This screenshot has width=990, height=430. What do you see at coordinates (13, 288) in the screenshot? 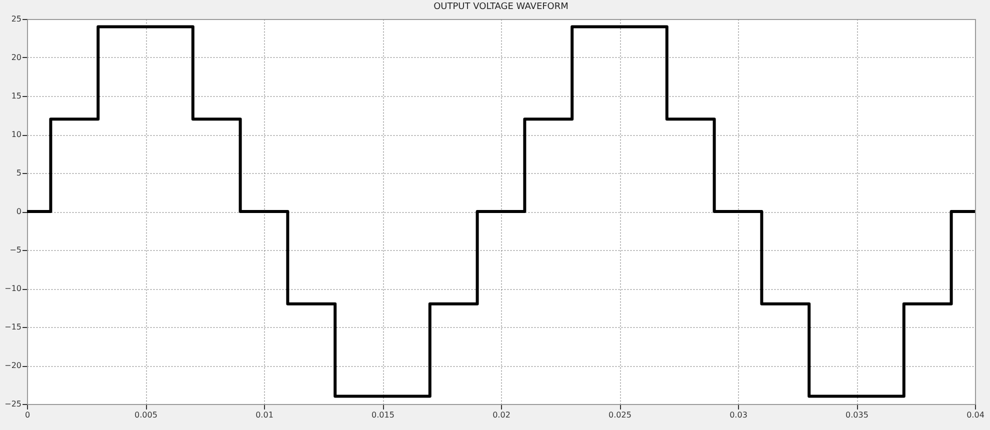
I see `y-tick-label: −10` at bounding box center [13, 288].